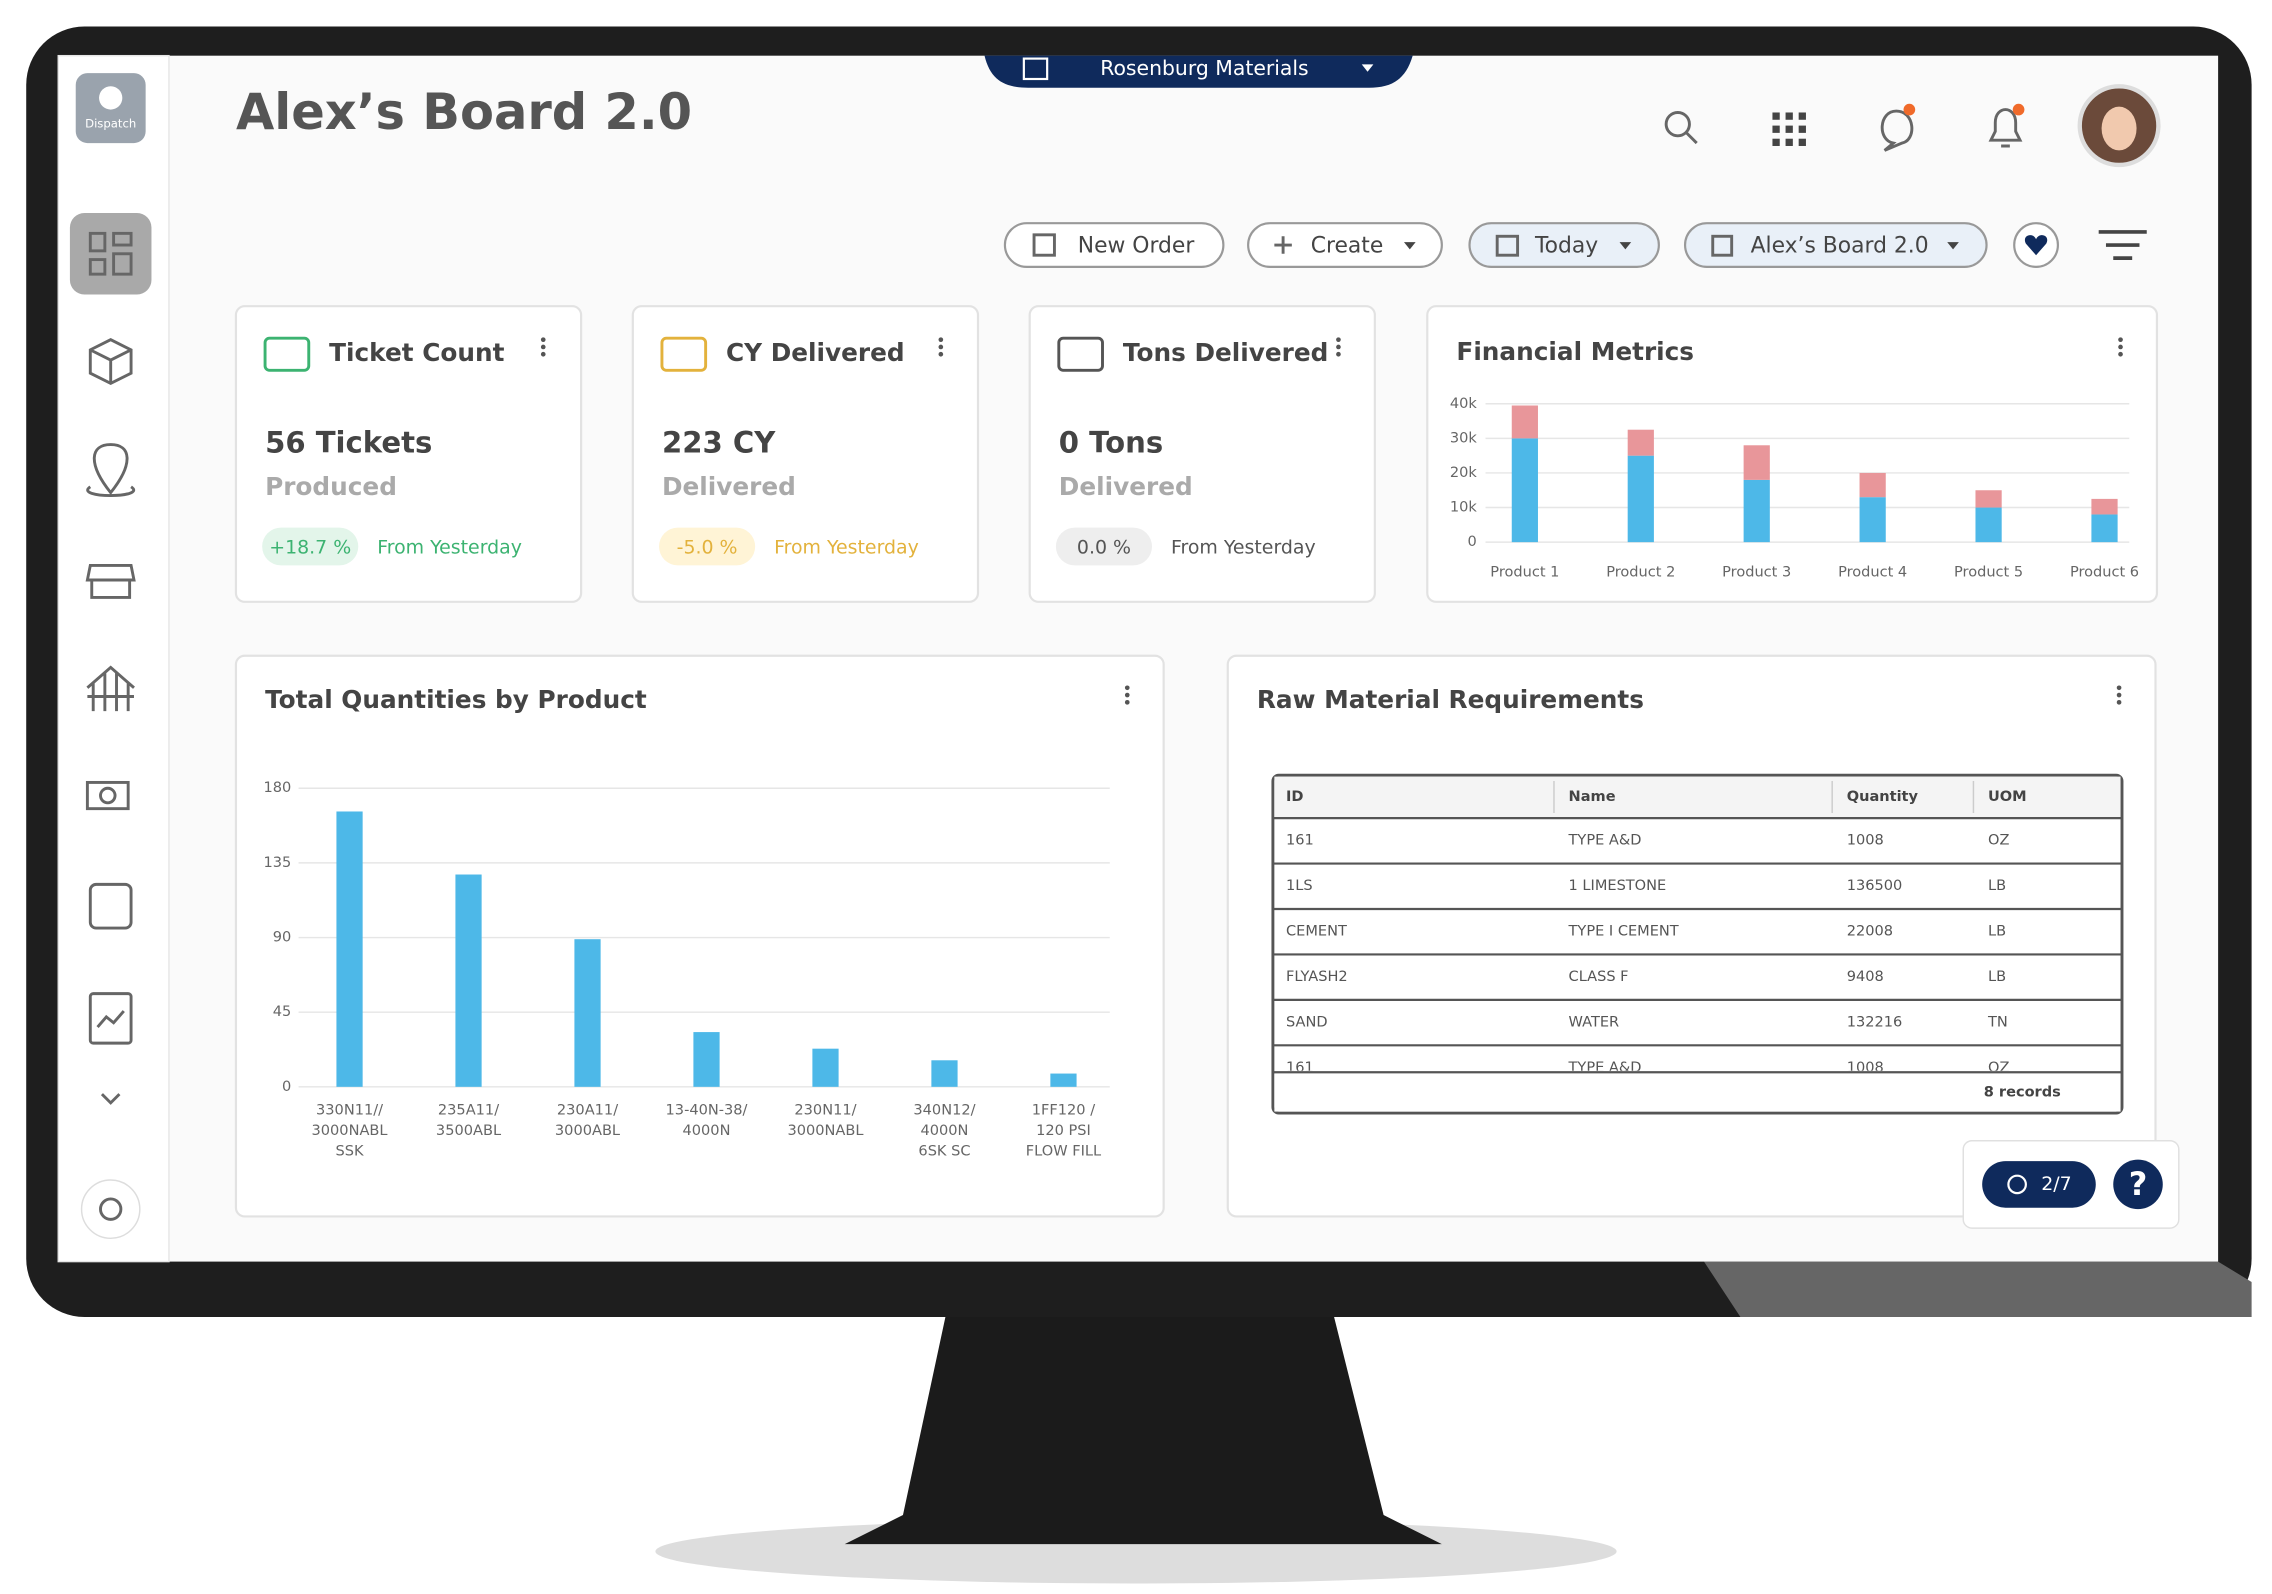 The height and width of the screenshot is (1594, 2272). I want to click on table-cell: 136500, so click(1875, 885).